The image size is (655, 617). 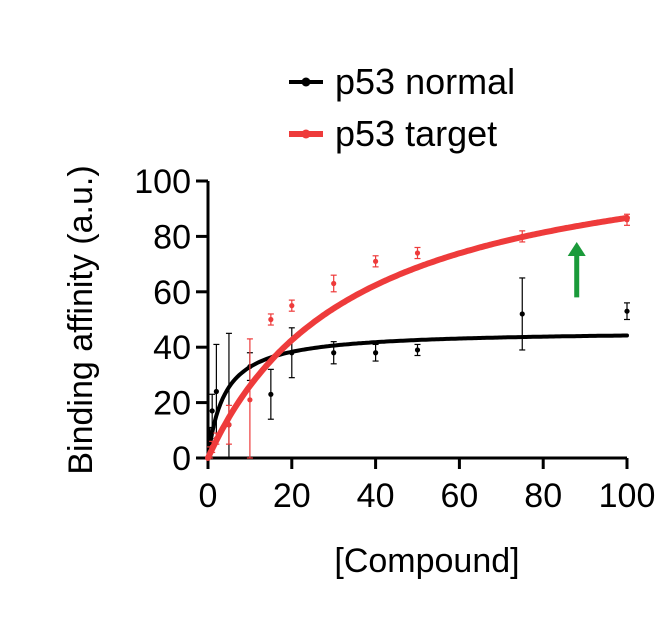 I want to click on y-tick-label: 100, so click(x=162, y=182).